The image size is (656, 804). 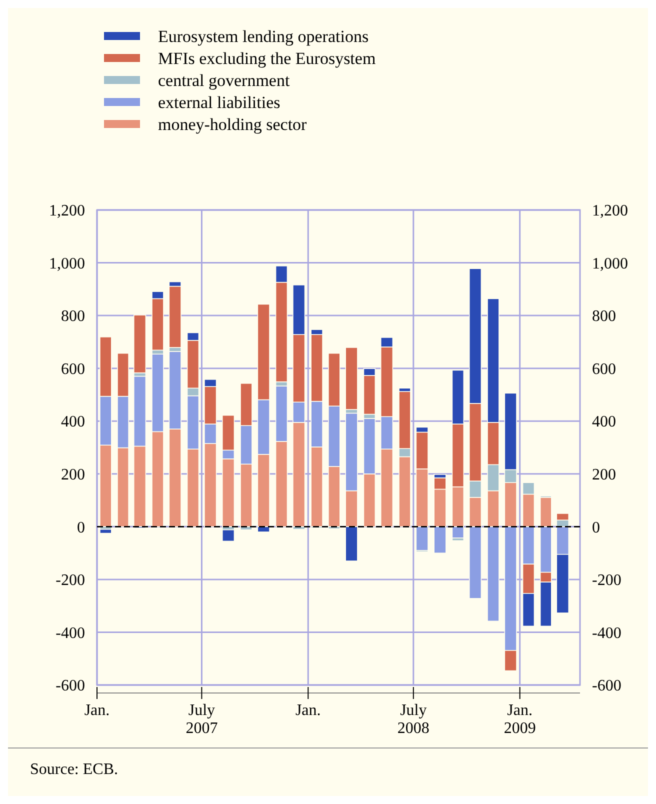 I want to click on y2-tick-label: 1,000, so click(x=610, y=263).